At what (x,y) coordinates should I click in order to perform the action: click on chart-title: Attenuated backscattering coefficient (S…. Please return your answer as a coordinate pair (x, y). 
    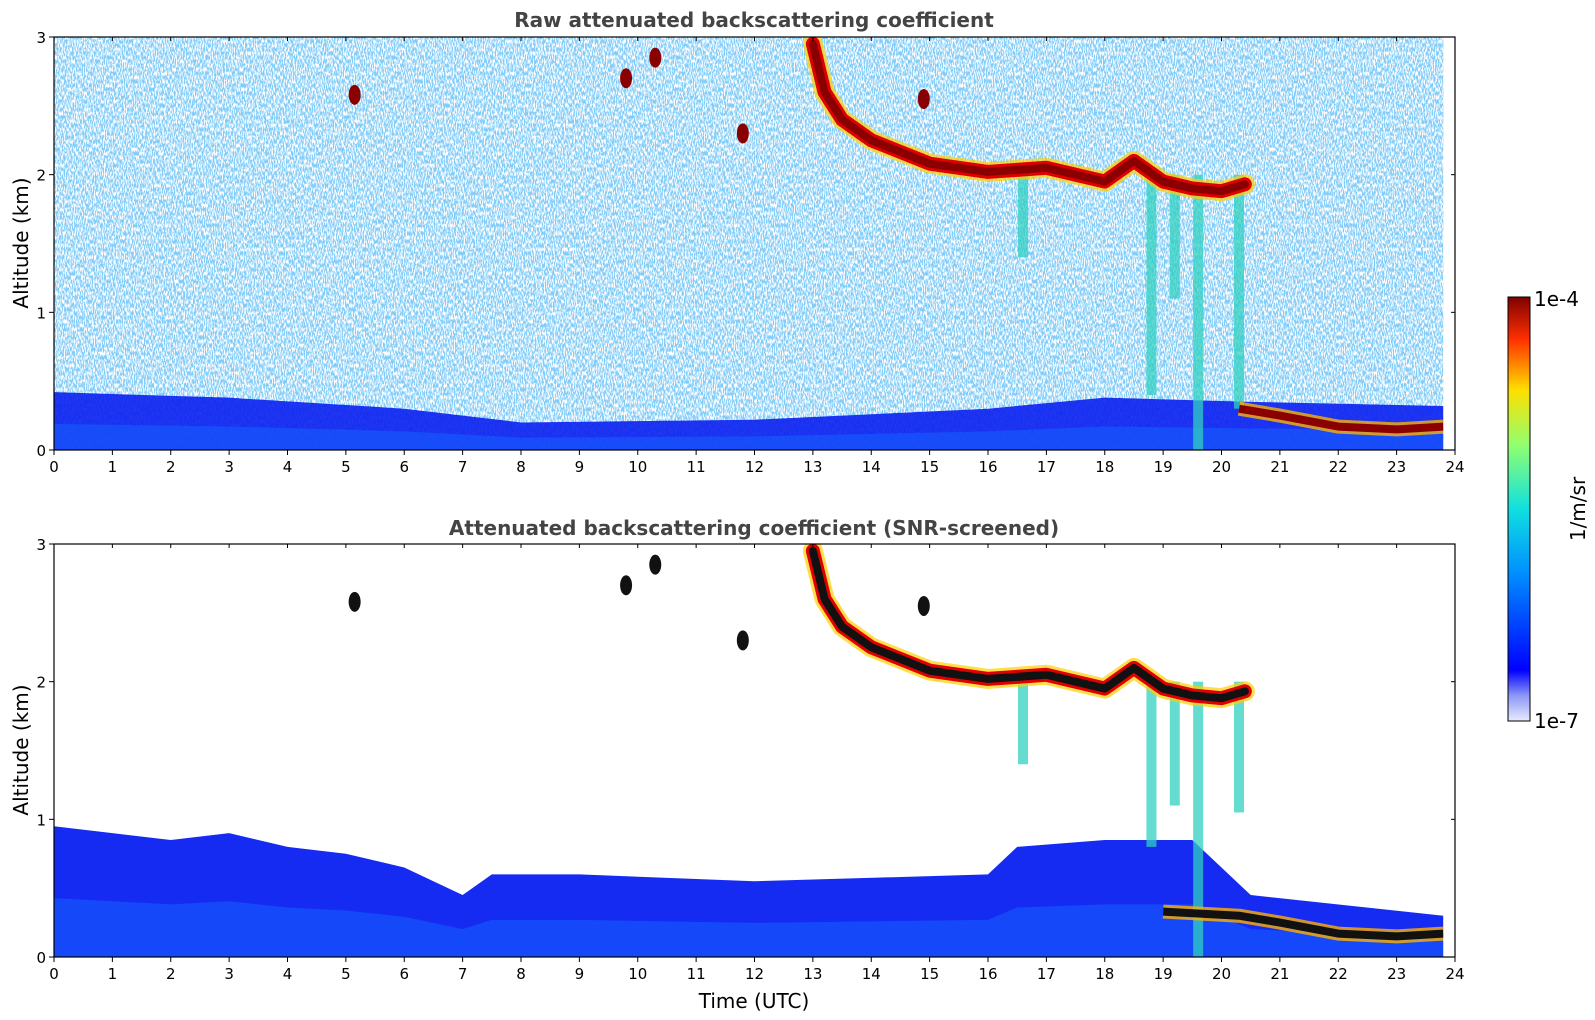
    Looking at the image, I should click on (754, 528).